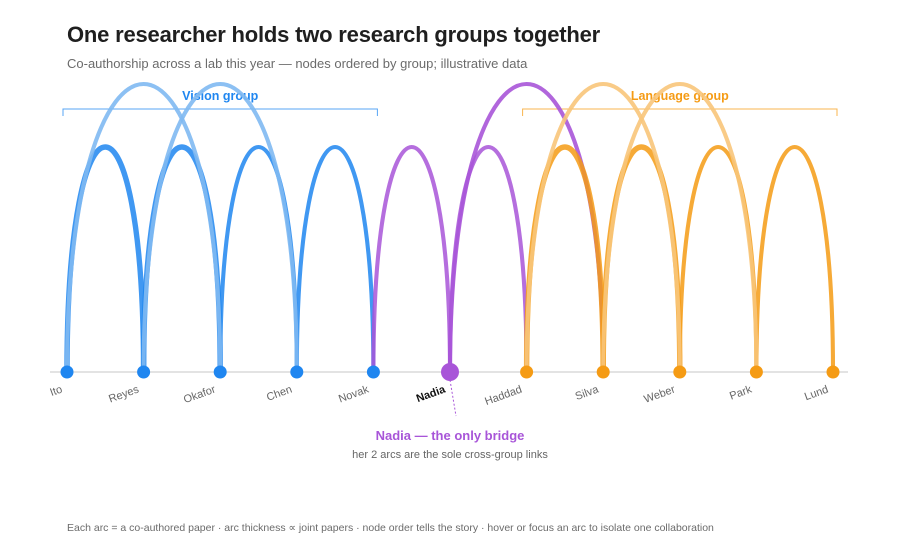 Image resolution: width=900 pixels, height=552 pixels. I want to click on node-label-novak: Novak, so click(354, 394).